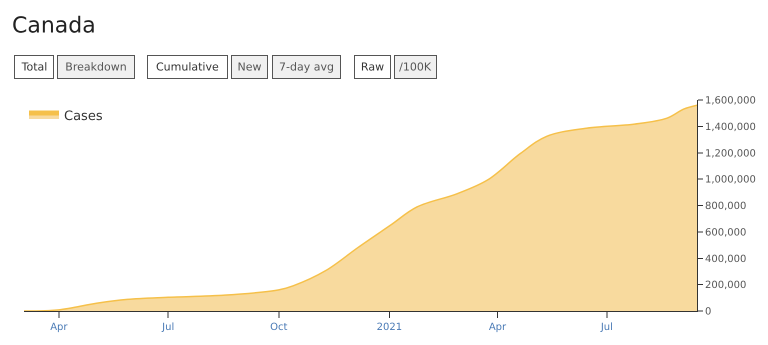 The width and height of the screenshot is (768, 345). What do you see at coordinates (83, 116) in the screenshot?
I see `legend-label: Cases` at bounding box center [83, 116].